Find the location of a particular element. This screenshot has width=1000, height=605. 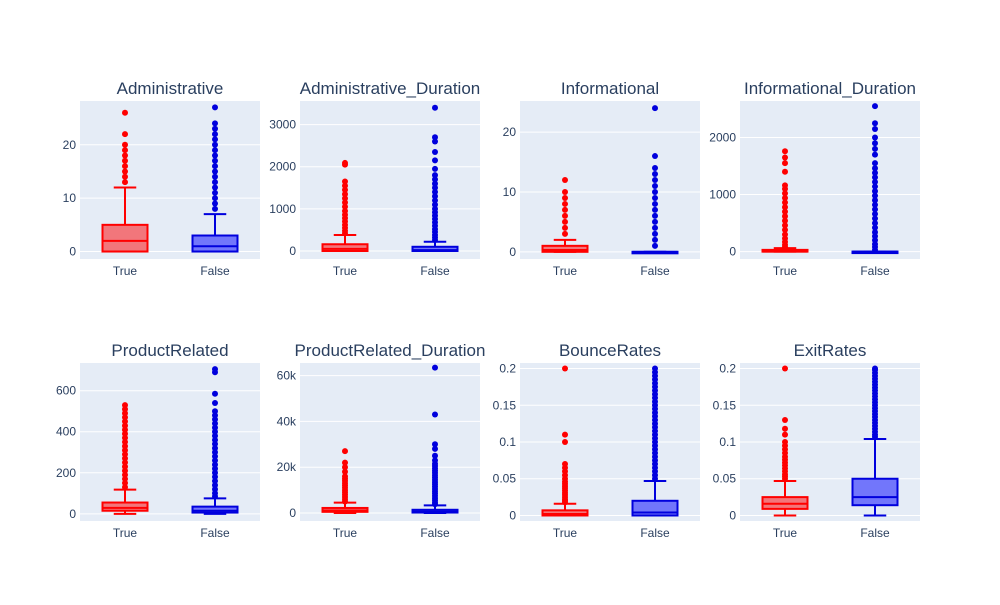

y-tick-label: 0.1 is located at coordinates (507, 442).